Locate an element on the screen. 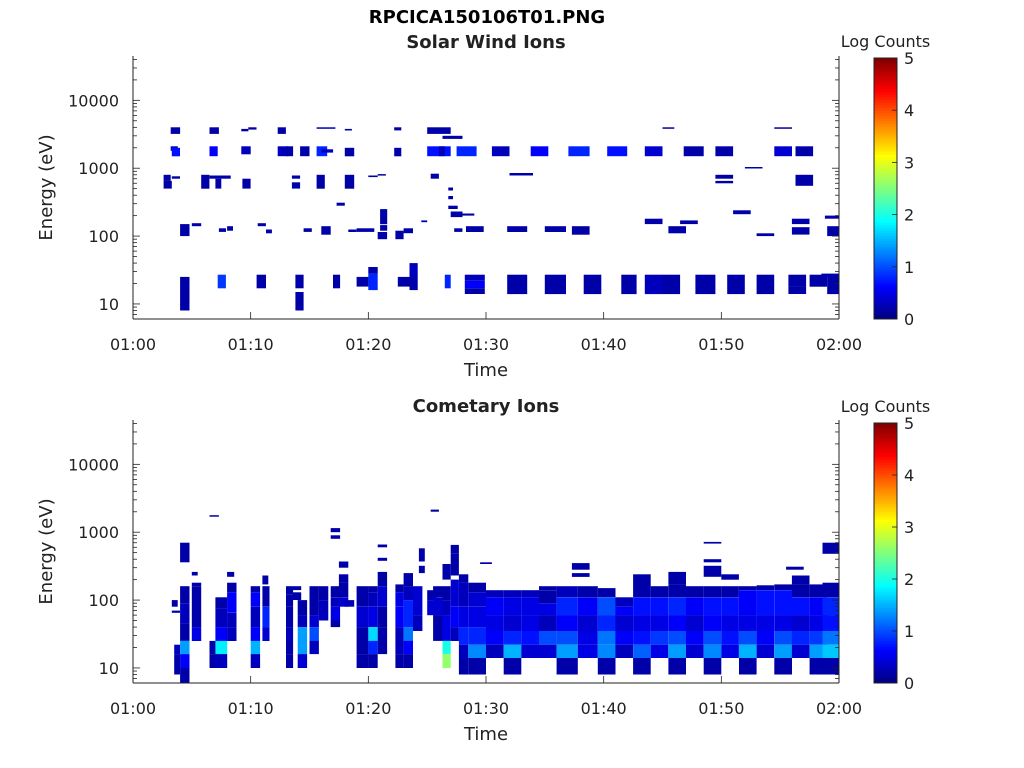 The height and width of the screenshot is (768, 1024). colorbar-frame is located at coordinates (885, 188).